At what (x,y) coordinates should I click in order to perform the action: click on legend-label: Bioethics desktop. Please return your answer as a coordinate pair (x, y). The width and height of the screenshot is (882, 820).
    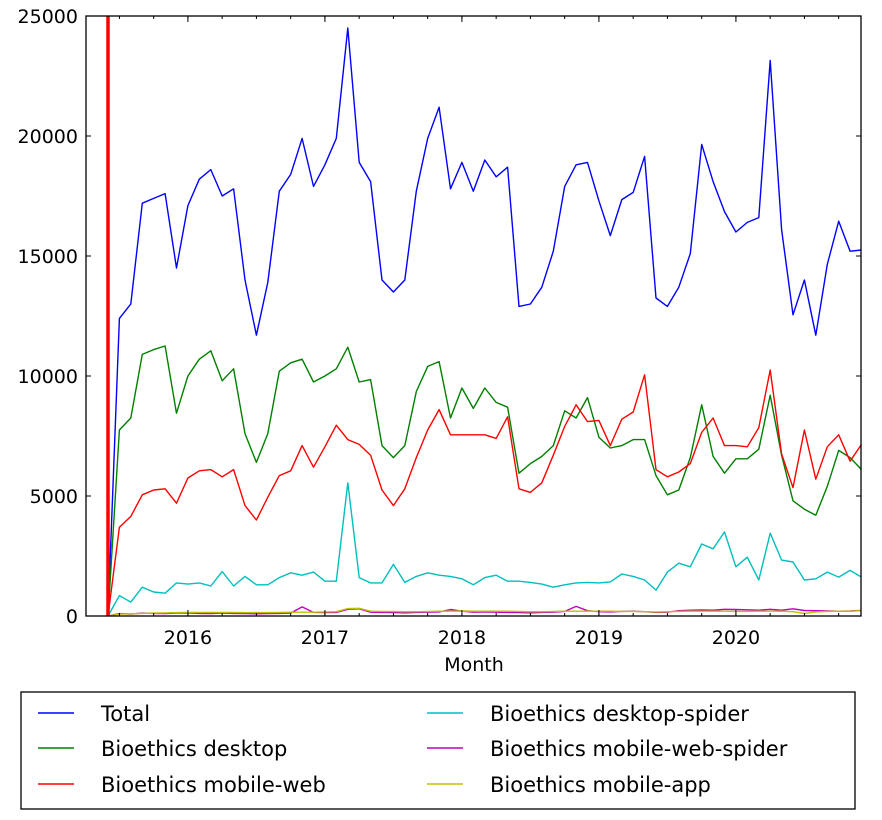
    Looking at the image, I should click on (194, 749).